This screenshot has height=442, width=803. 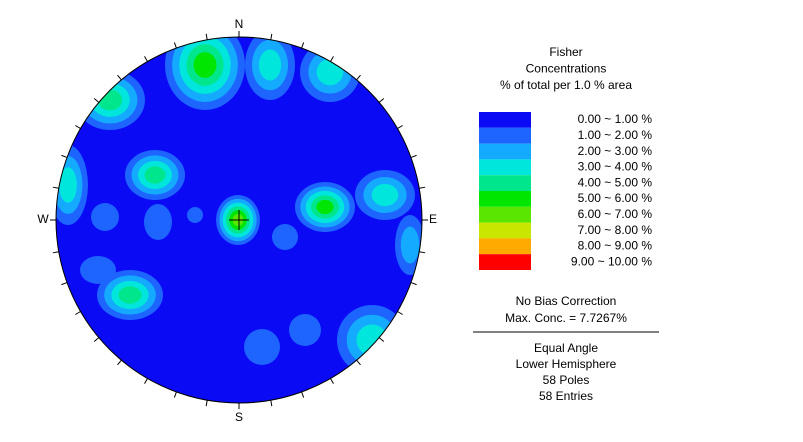 I want to click on legend-label: 3.00 ~ 4.00 %, so click(x=615, y=167).